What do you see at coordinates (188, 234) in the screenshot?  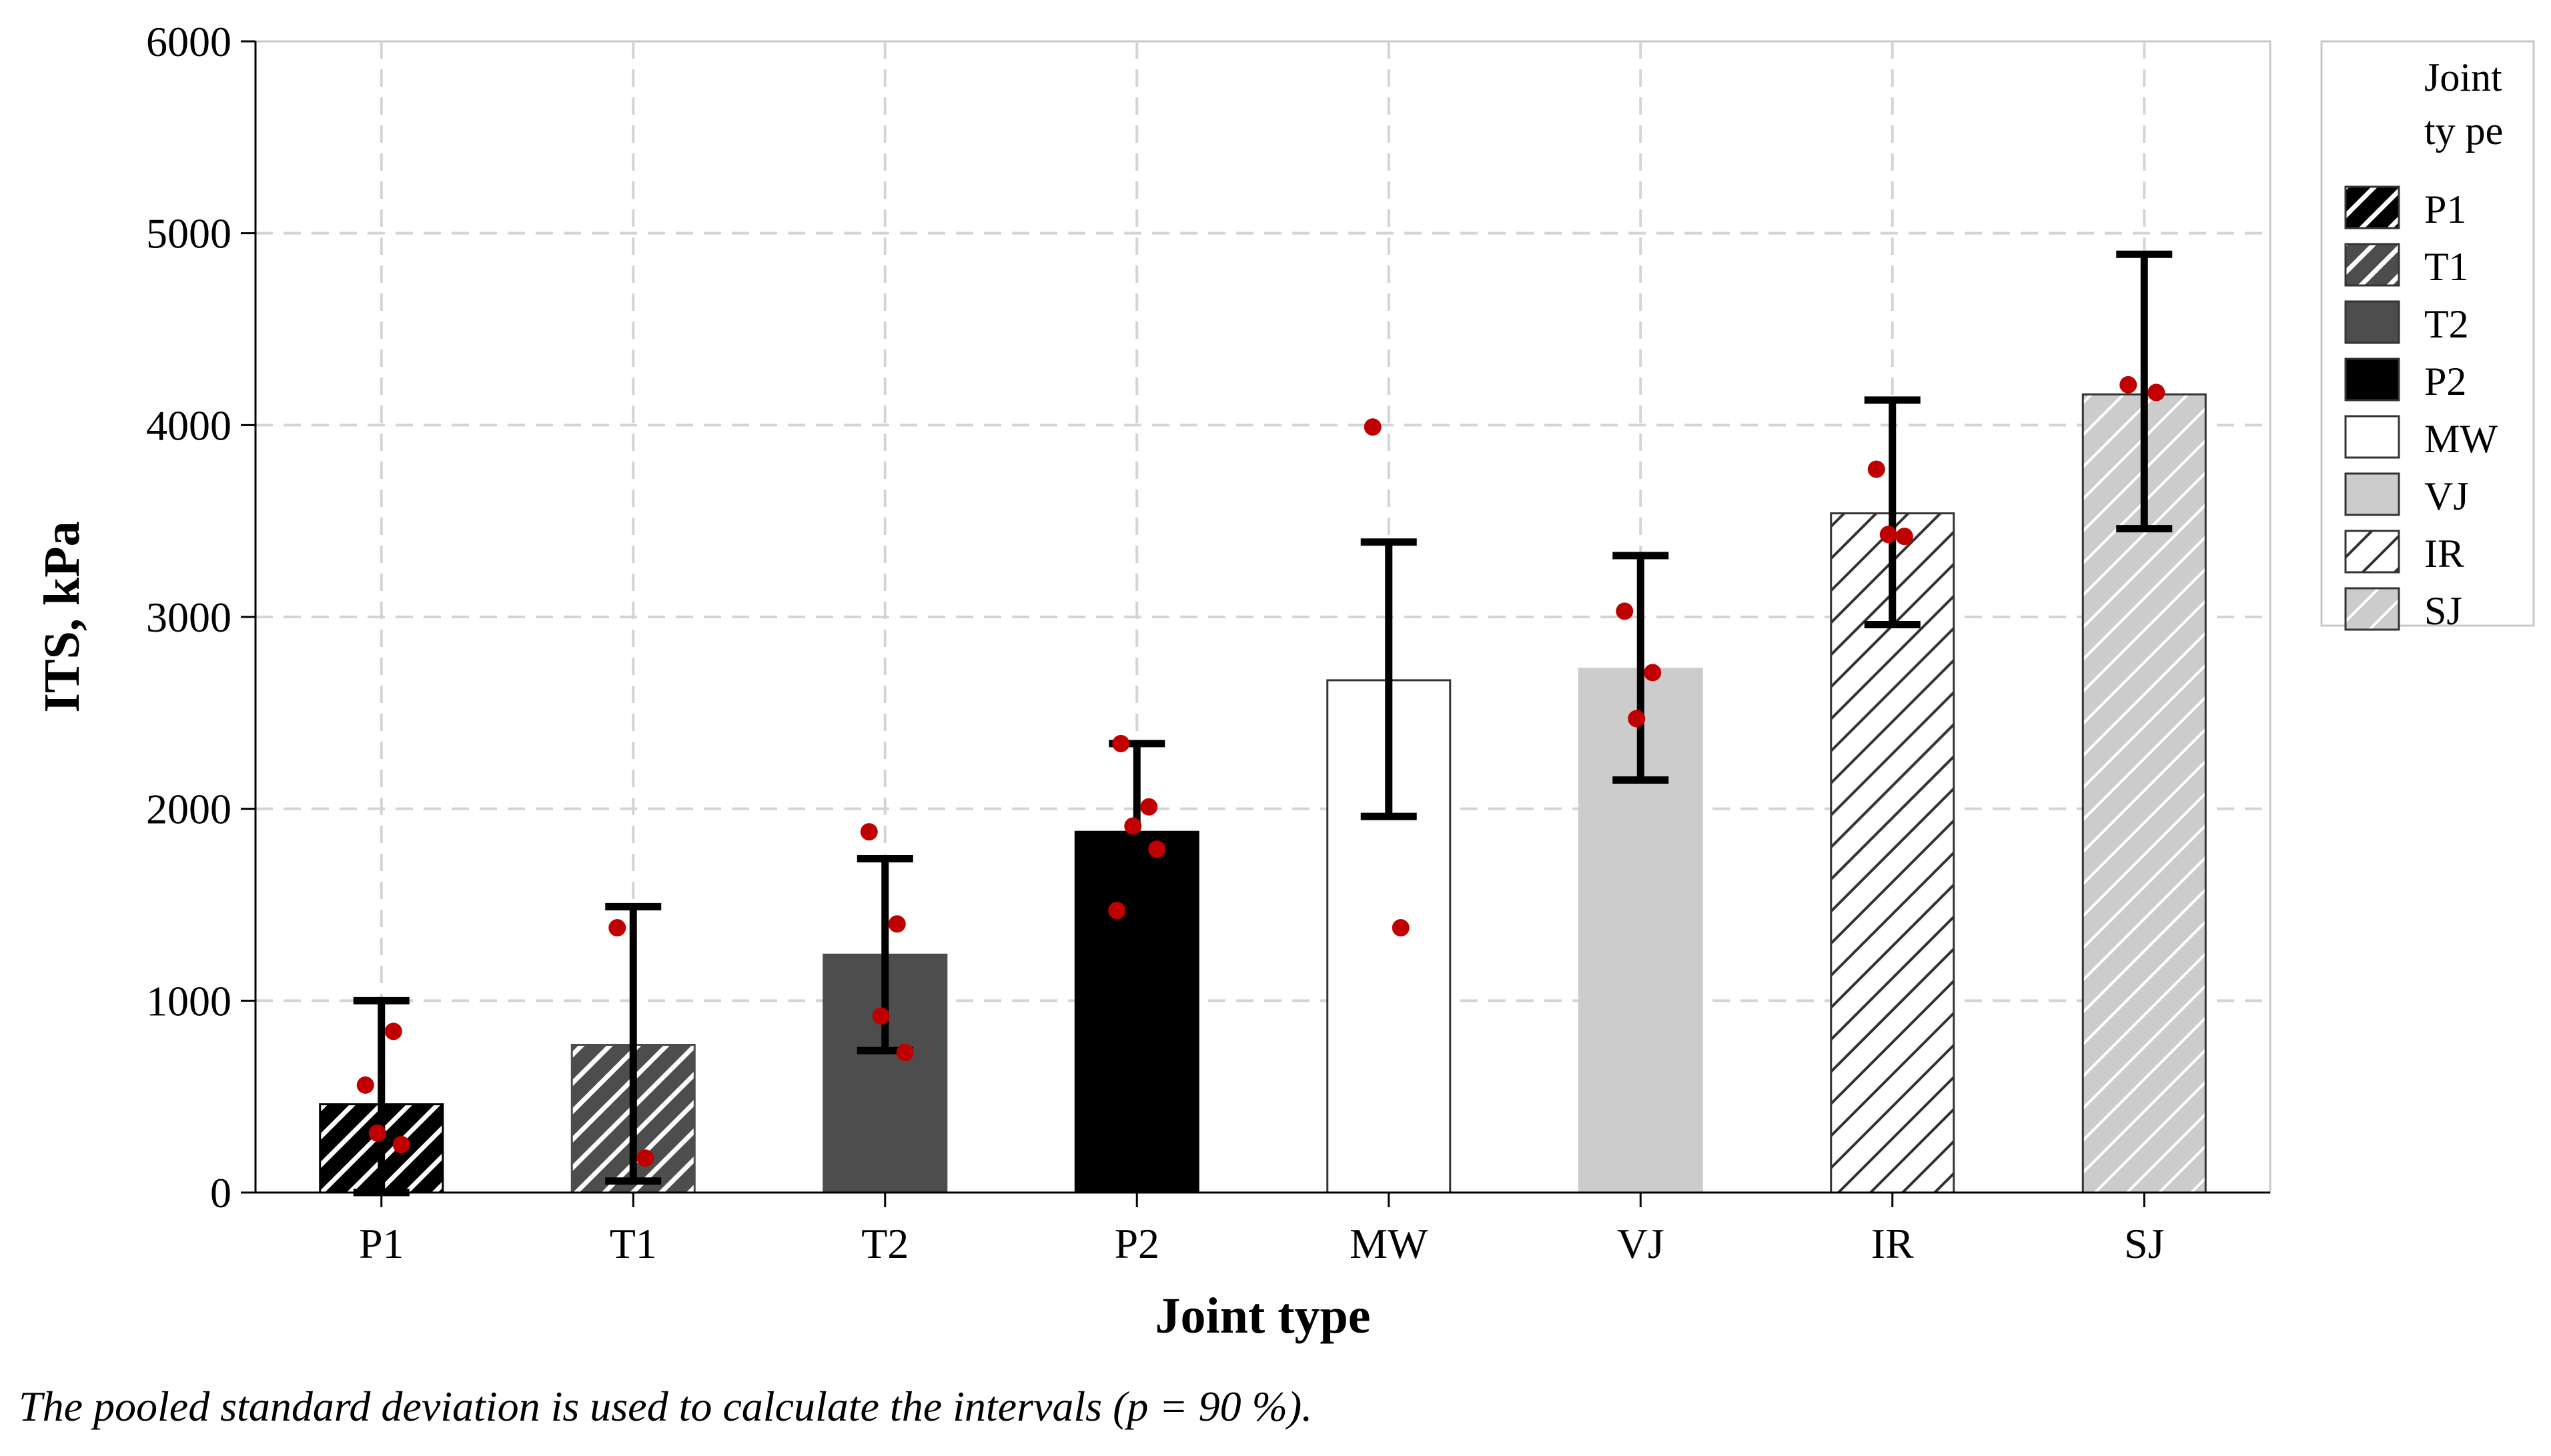 I see `y-tick-label: 5000` at bounding box center [188, 234].